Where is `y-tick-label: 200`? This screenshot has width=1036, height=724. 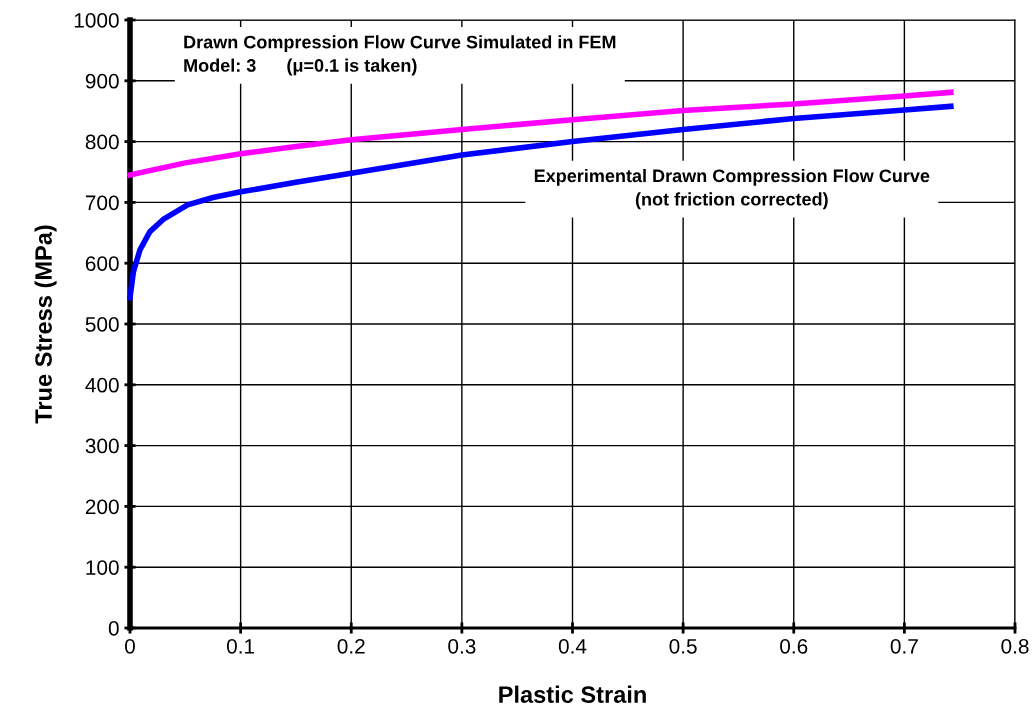 y-tick-label: 200 is located at coordinates (102, 507).